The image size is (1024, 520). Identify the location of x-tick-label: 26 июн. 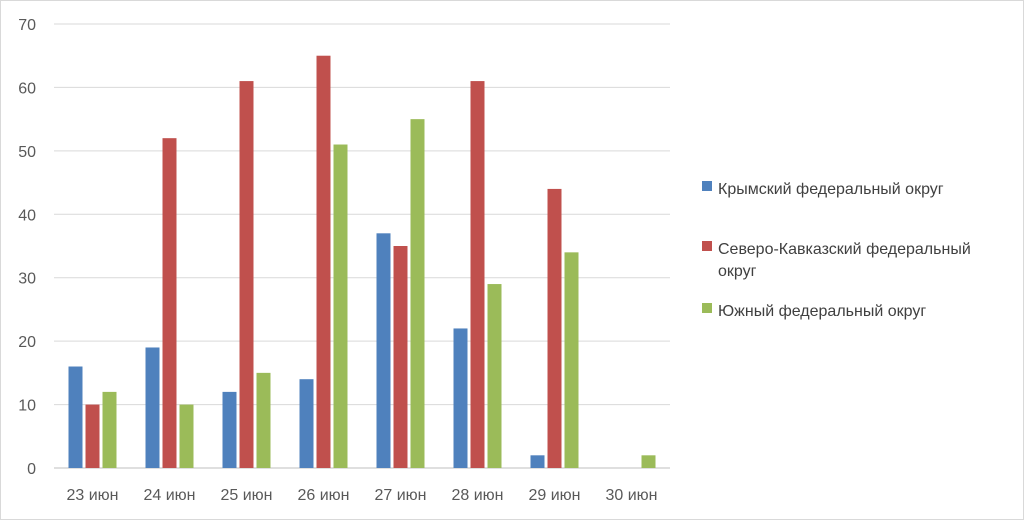
(323, 495).